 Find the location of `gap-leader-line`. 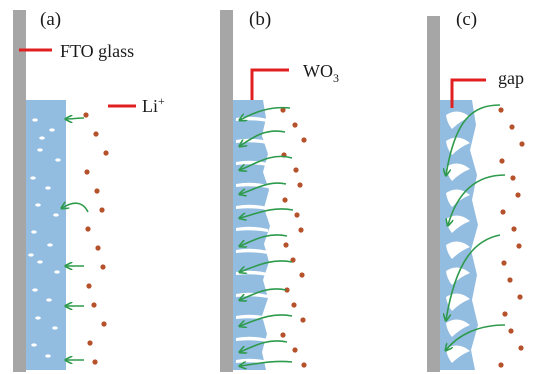

gap-leader-line is located at coordinates (468, 93).